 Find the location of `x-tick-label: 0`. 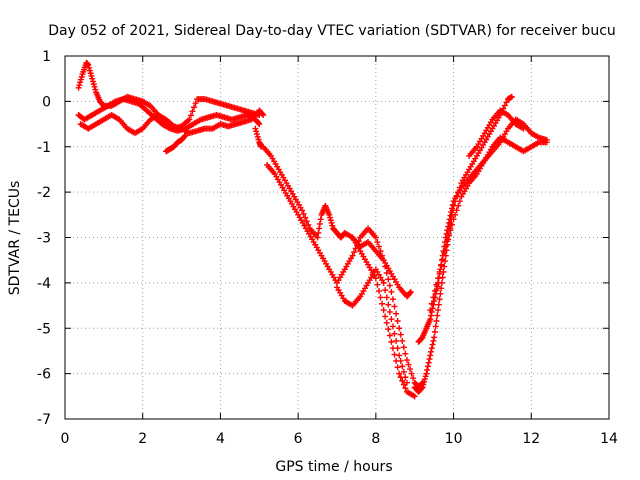

x-tick-label: 0 is located at coordinates (65, 439).